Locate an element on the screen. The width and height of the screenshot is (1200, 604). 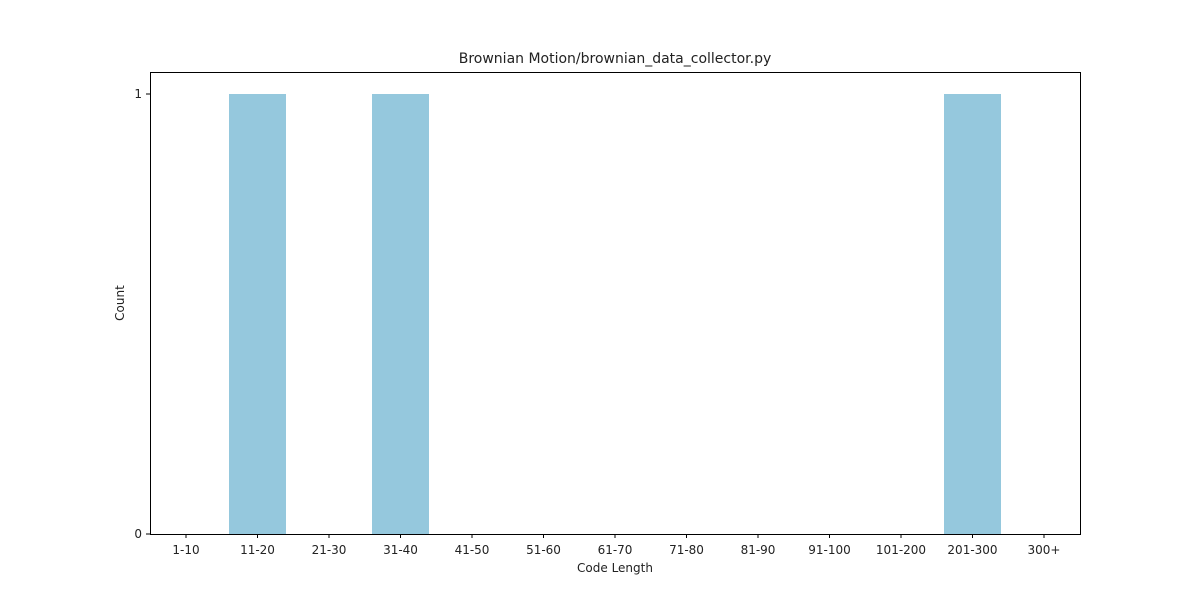
x-tick-label: 1-10 is located at coordinates (185, 550).